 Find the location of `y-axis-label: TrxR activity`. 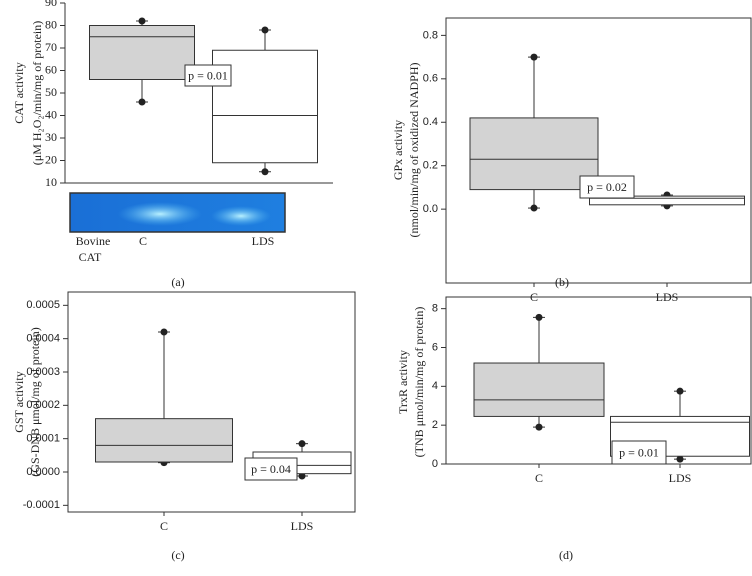

y-axis-label: TrxR activity is located at coordinates (403, 382).